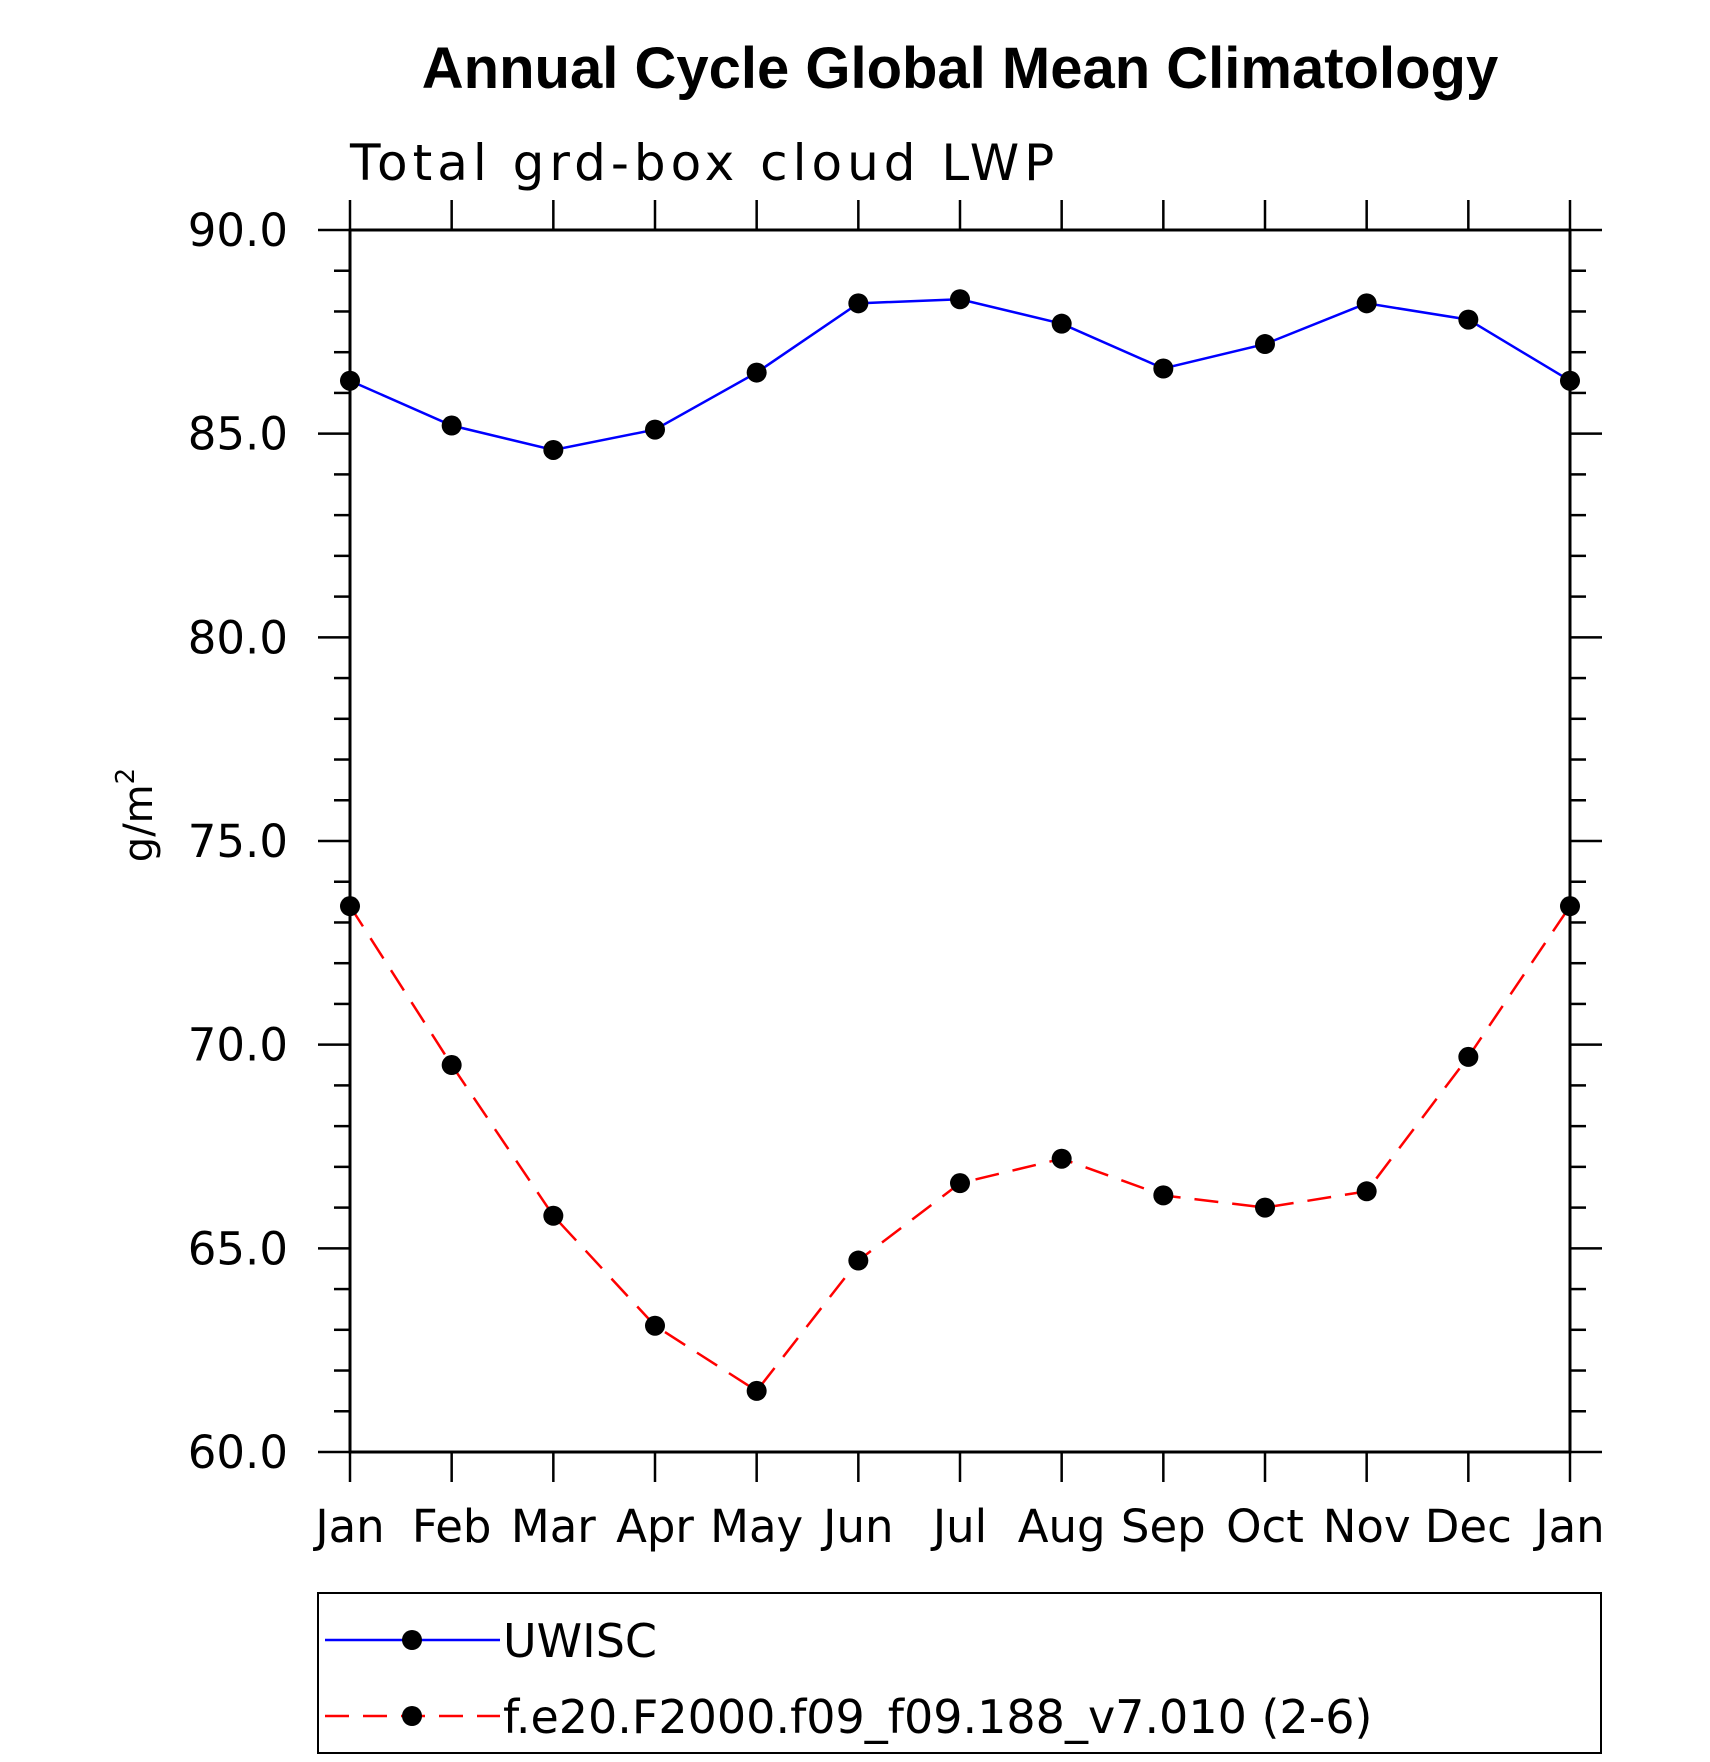 This screenshot has width=1710, height=1762. Describe the element at coordinates (960, 68) in the screenshot. I see `chart-title: Annual Cycle Global Mean Climatology` at that location.